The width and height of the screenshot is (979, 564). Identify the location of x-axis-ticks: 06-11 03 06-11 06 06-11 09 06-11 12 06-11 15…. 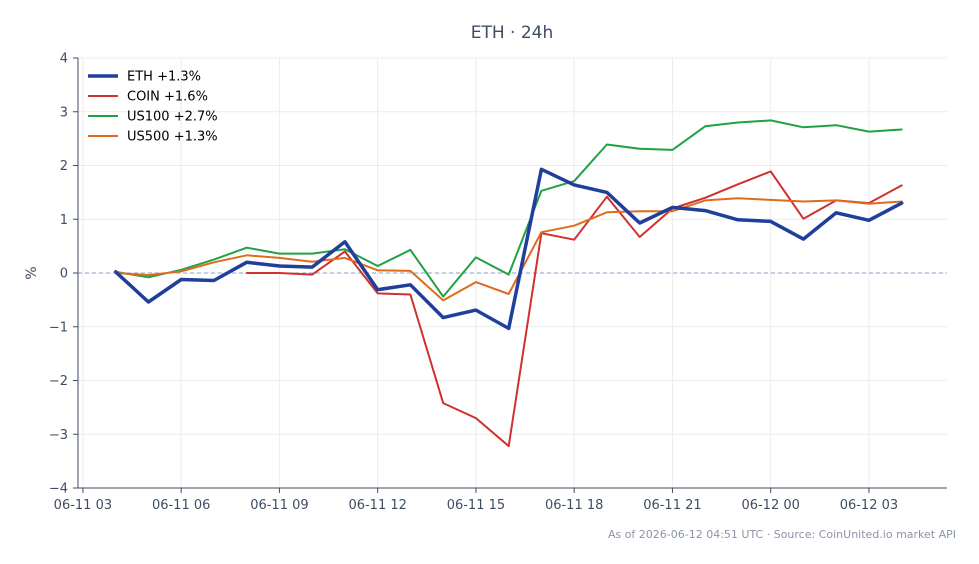
(476, 500).